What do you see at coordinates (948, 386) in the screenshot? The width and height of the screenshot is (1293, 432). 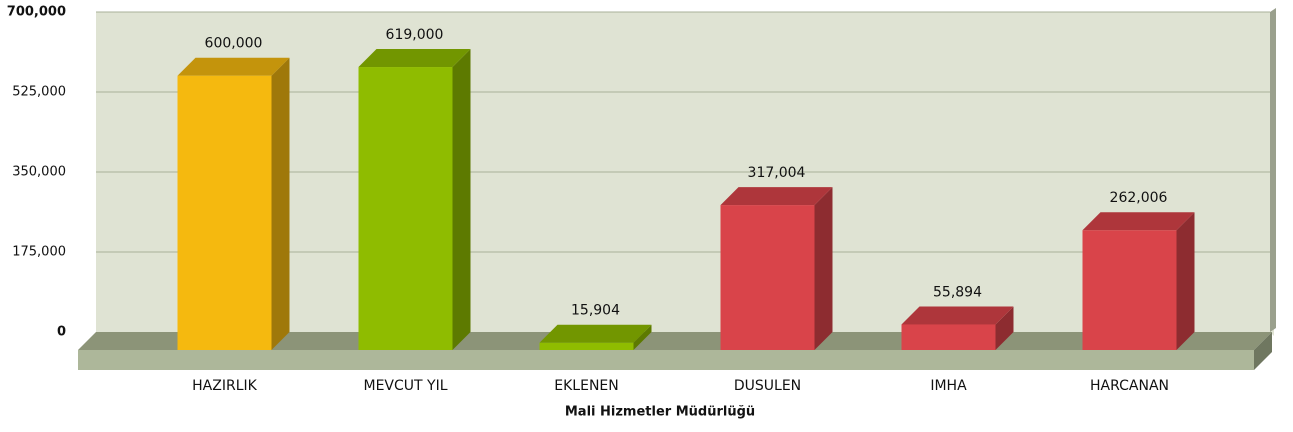 I see `x-tick-label: IMHA` at bounding box center [948, 386].